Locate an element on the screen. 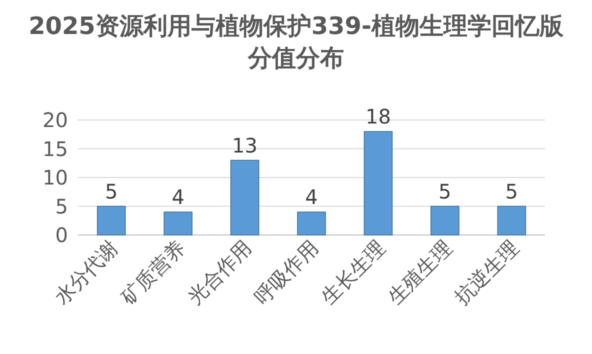  y-tick-label: 5 is located at coordinates (61, 206).